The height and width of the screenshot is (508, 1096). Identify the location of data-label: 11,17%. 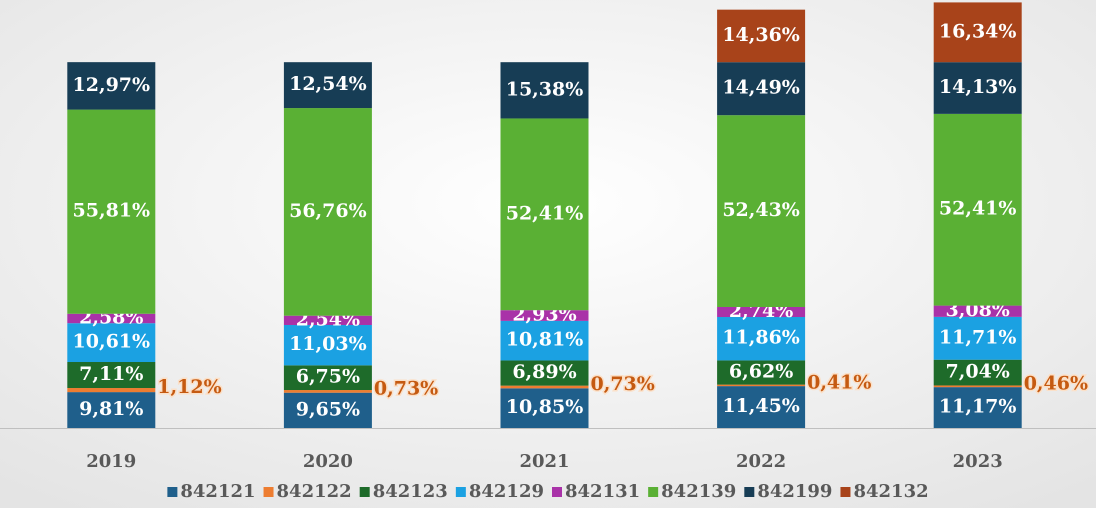
(978, 407).